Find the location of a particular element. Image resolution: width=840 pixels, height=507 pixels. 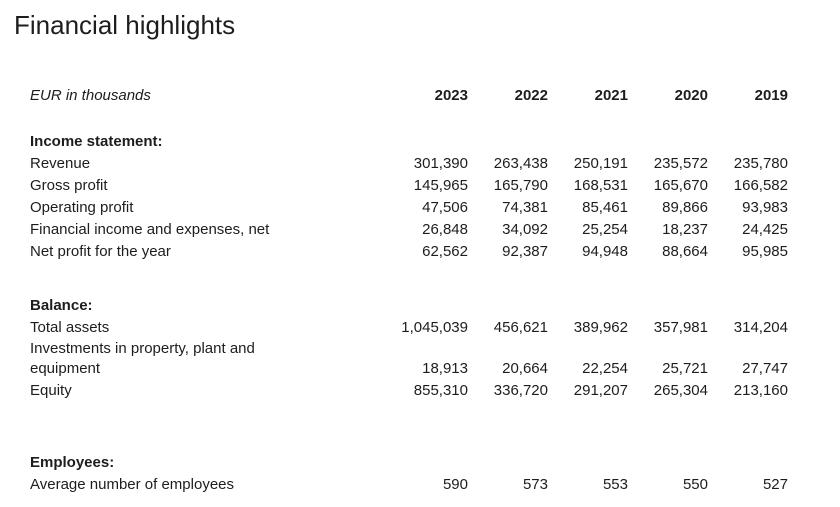

cell-value: 95,985 is located at coordinates (765, 251).